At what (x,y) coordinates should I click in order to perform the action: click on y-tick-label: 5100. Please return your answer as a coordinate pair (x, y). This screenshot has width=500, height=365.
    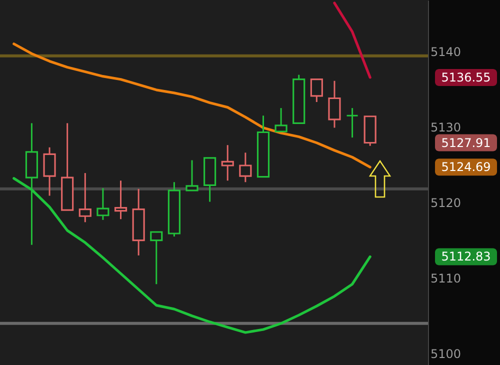
    Looking at the image, I should click on (446, 354).